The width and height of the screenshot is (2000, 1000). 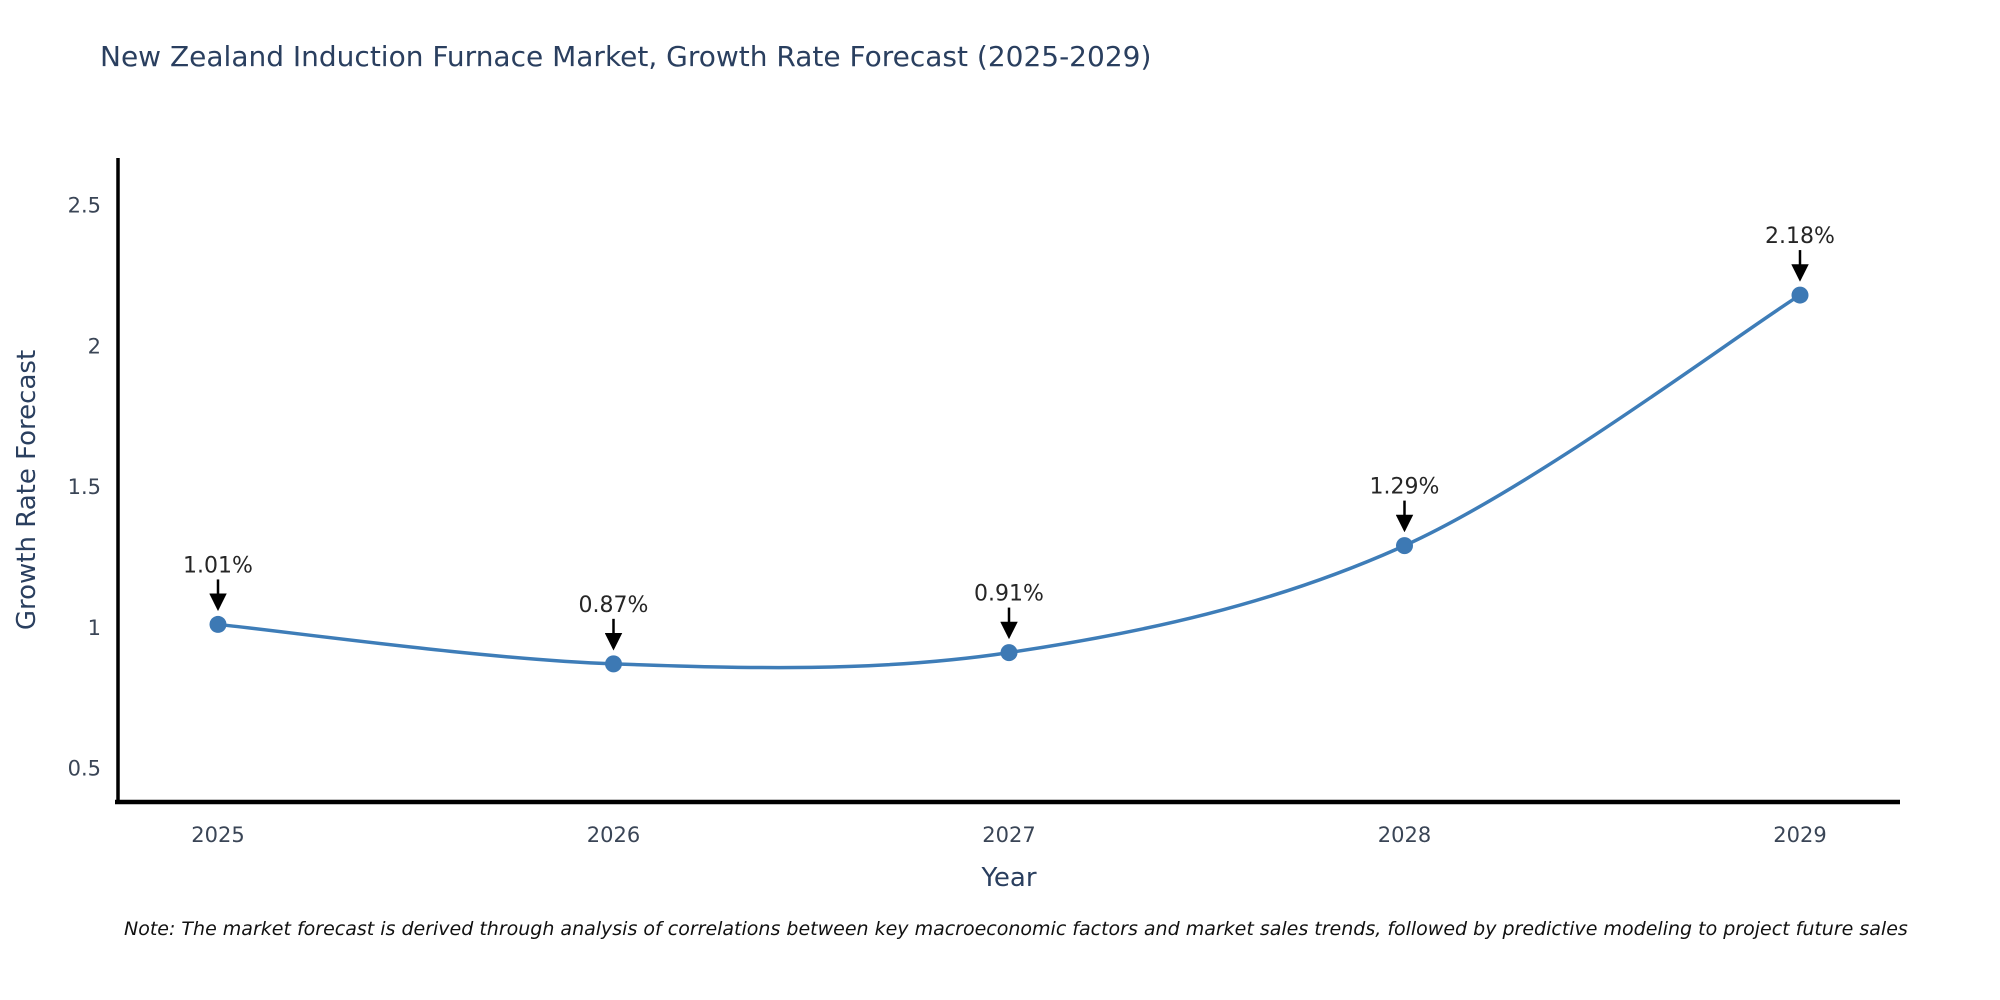 I want to click on x-axis-title: Year, so click(x=1009, y=878).